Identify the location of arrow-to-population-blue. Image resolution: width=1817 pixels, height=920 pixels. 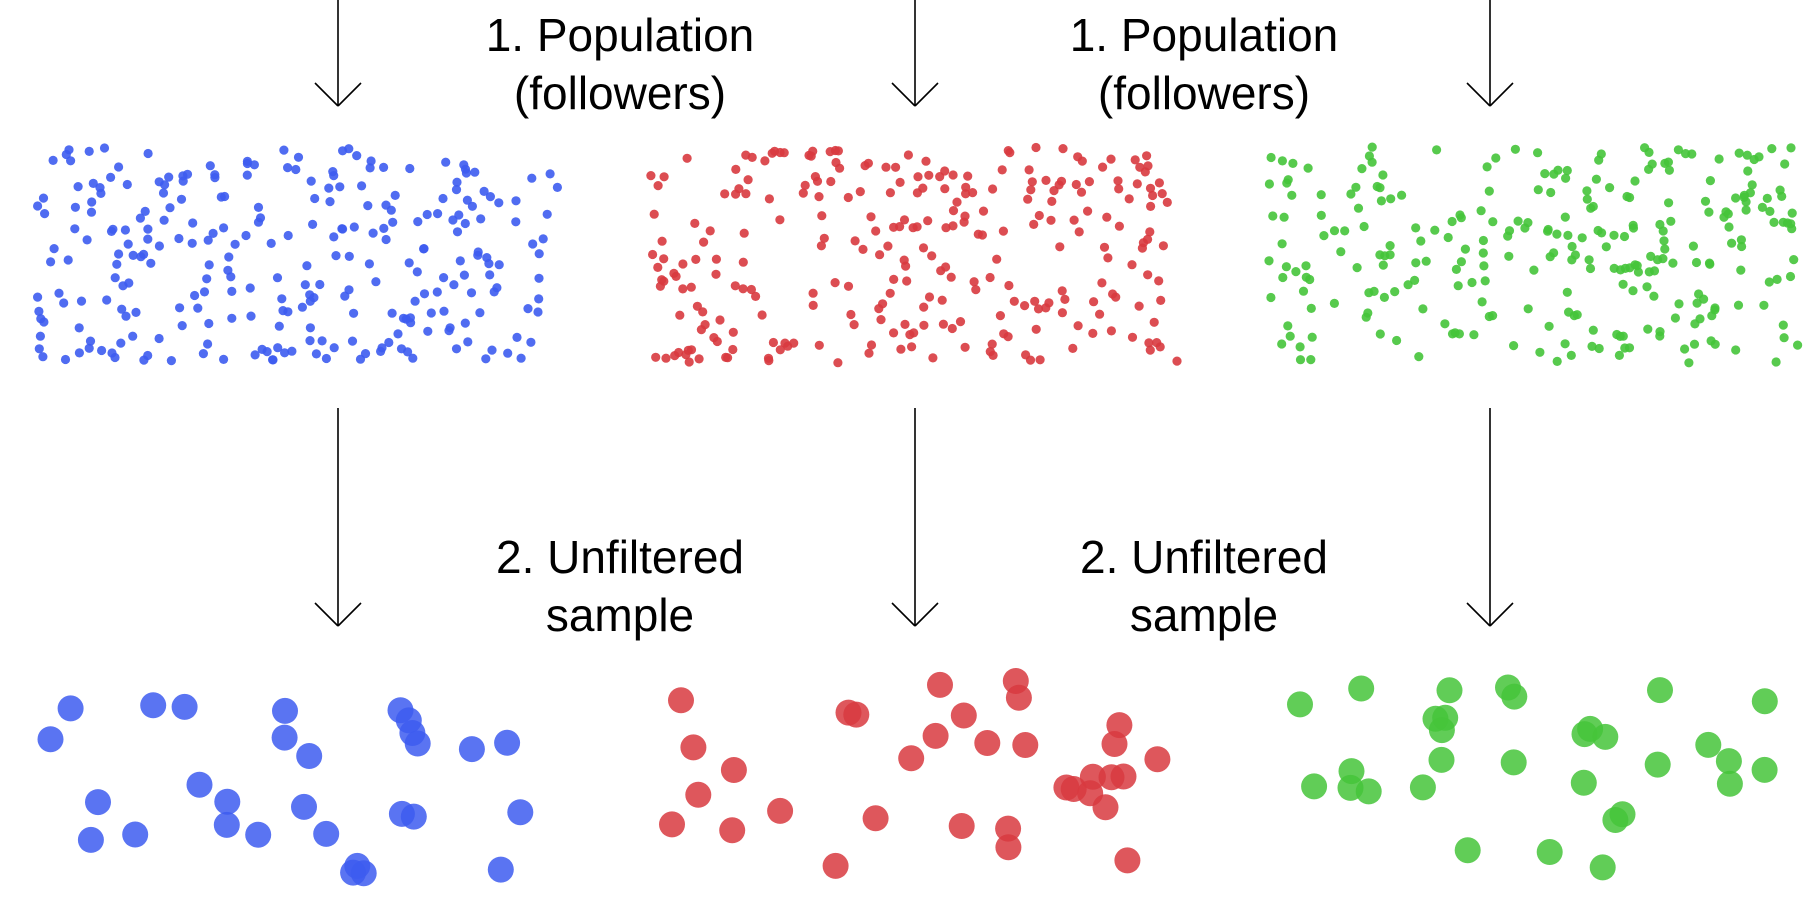
(338, 53).